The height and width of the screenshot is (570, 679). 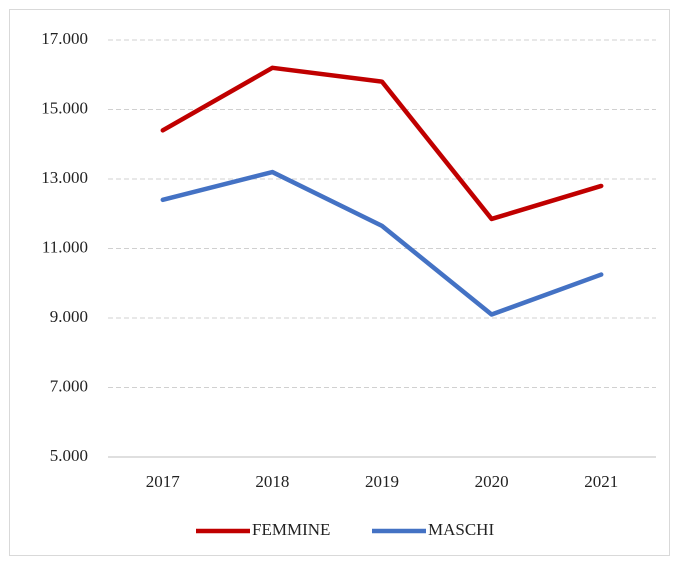 What do you see at coordinates (163, 481) in the screenshot?
I see `x-tick-label: 2017` at bounding box center [163, 481].